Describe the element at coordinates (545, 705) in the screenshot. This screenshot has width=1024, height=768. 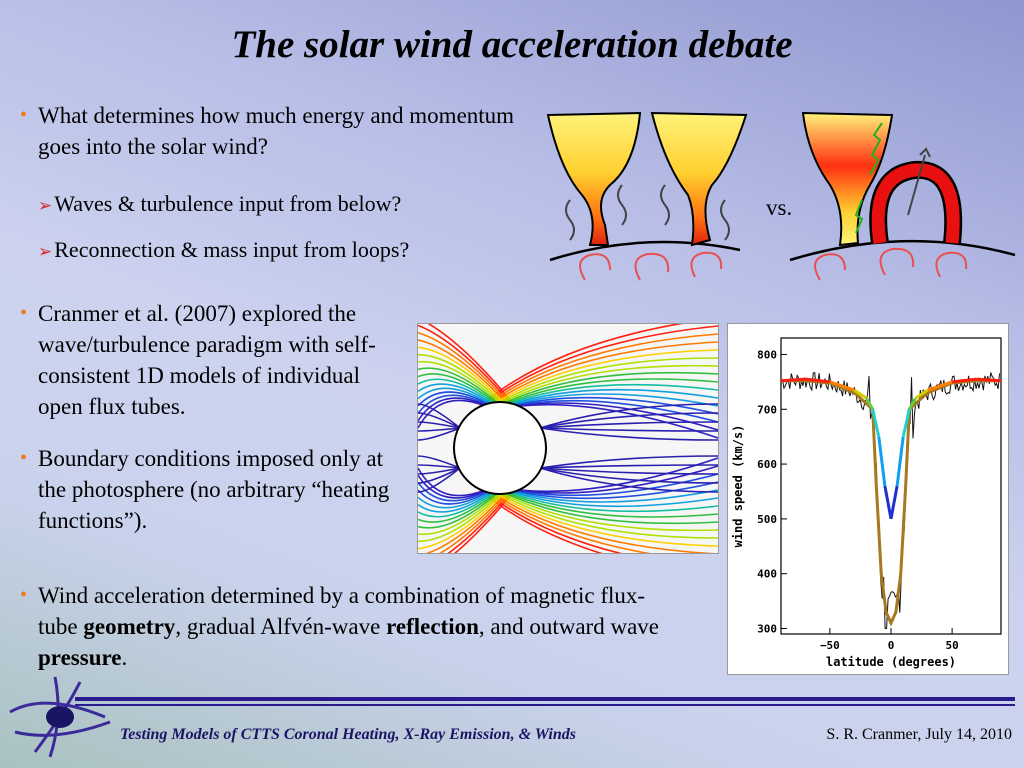
I see `footer-rule-thin` at that location.